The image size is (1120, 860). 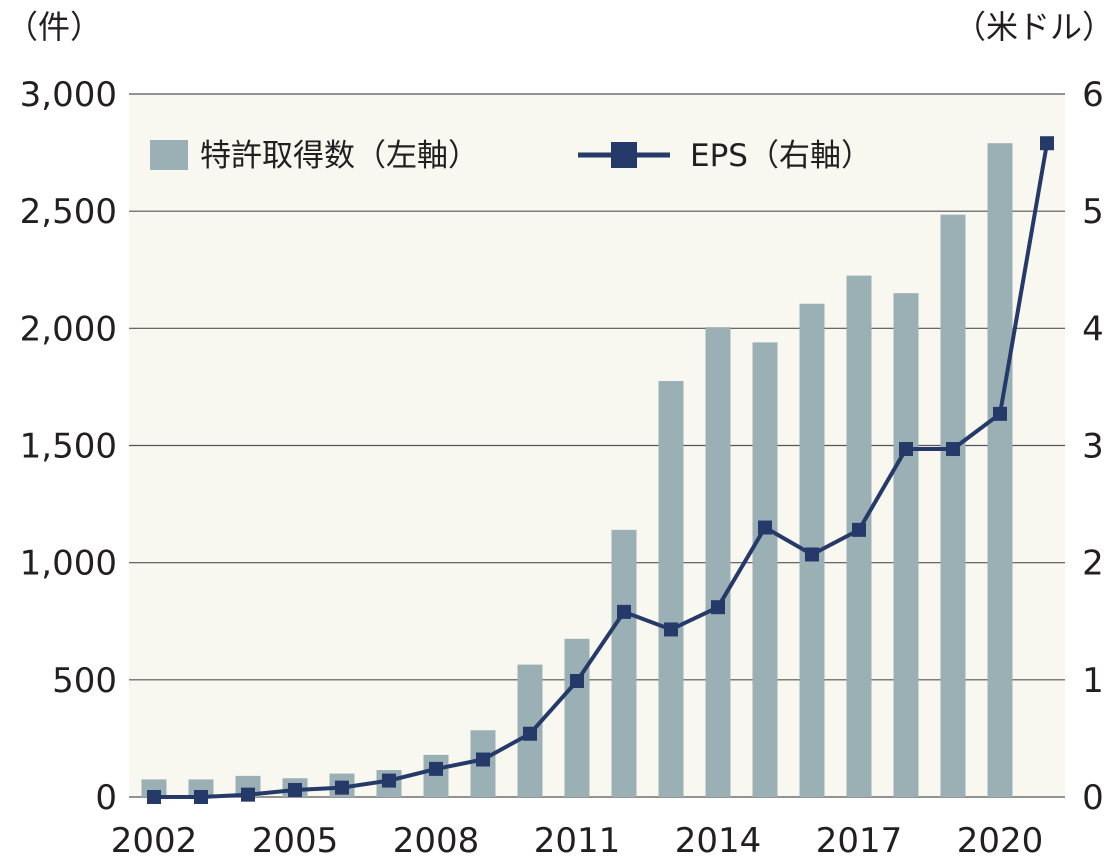 I want to click on y-left-tick-label: 1,500, so click(x=68, y=447).